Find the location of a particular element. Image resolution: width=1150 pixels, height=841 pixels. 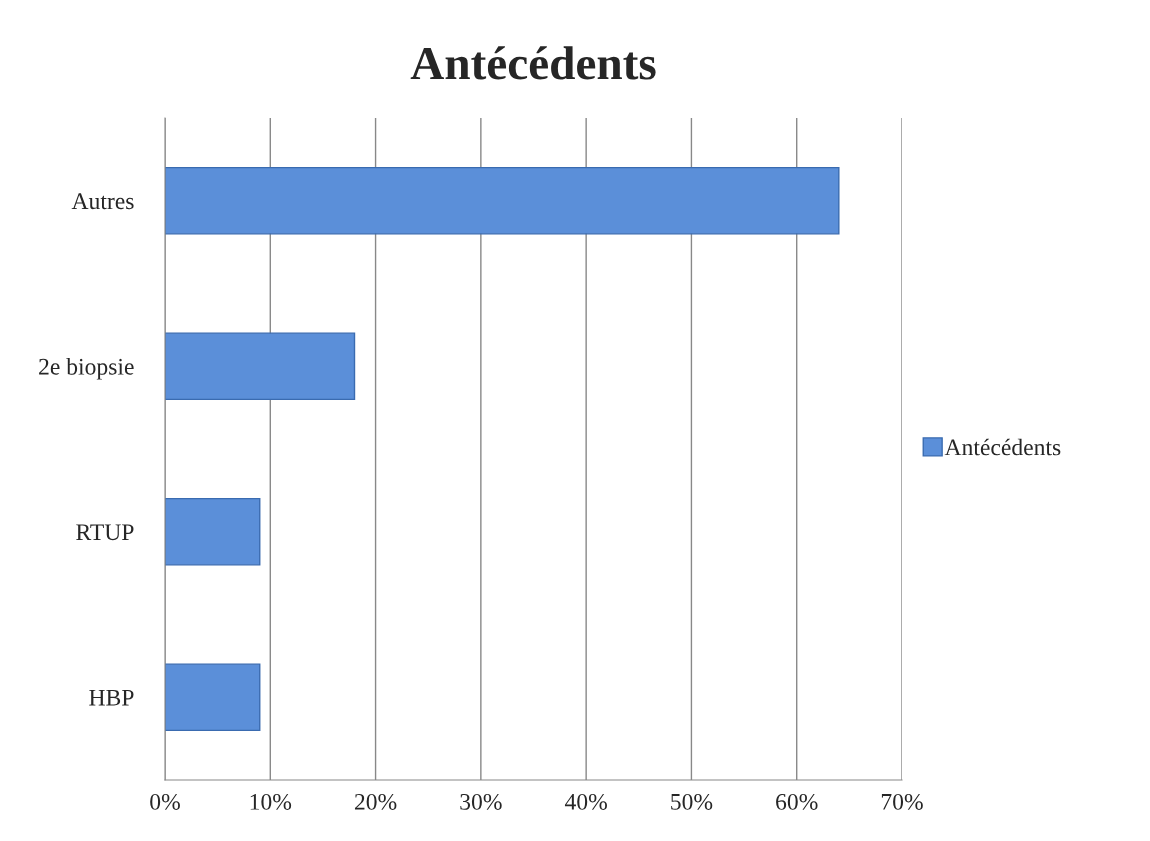

x-tick-label: 20% is located at coordinates (375, 801).